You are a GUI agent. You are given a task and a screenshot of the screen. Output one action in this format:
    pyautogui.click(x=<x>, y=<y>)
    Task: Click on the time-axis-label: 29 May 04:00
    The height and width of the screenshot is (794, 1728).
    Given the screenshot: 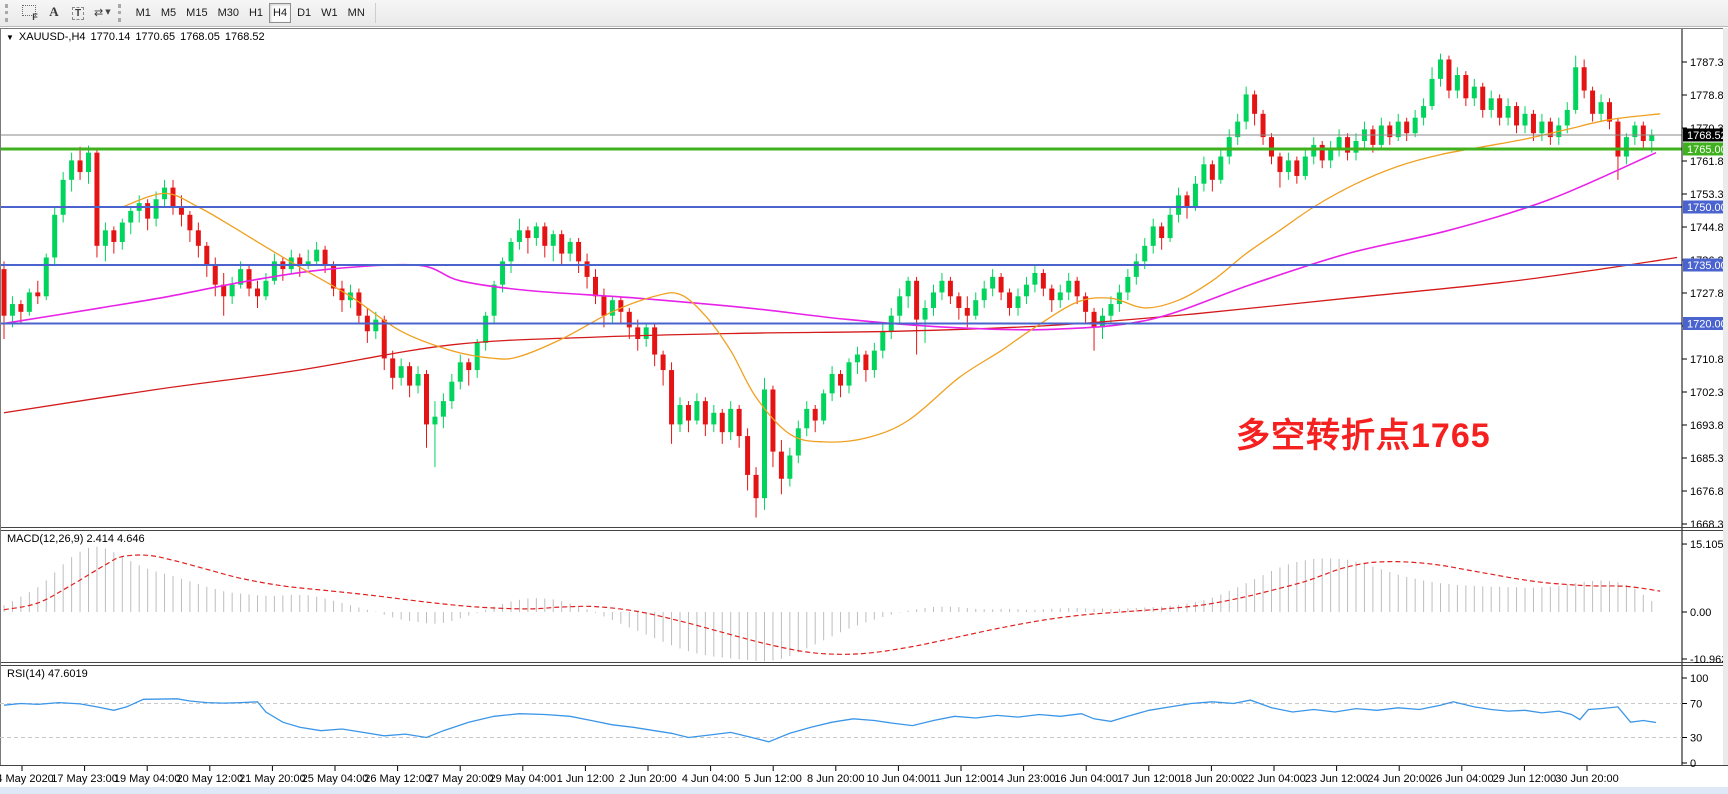 What is the action you would take?
    pyautogui.click(x=522, y=779)
    